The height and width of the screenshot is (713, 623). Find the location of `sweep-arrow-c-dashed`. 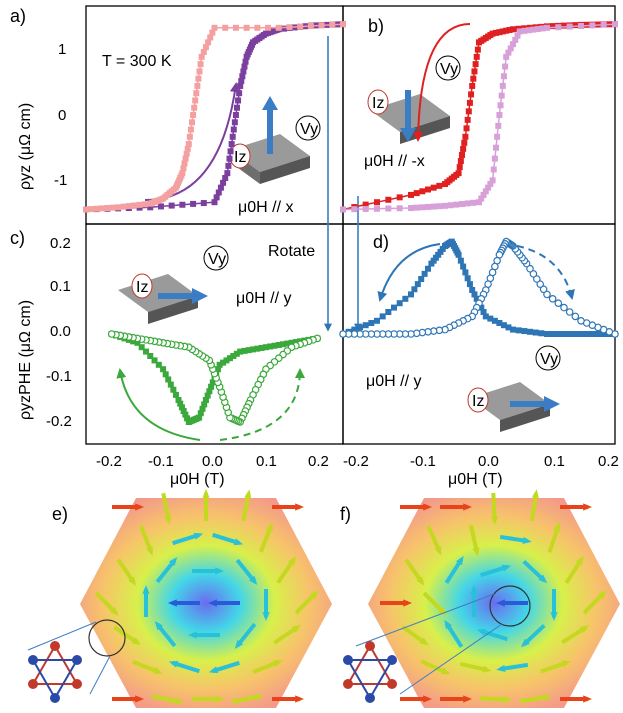

sweep-arrow-c-dashed is located at coordinates (262, 404).